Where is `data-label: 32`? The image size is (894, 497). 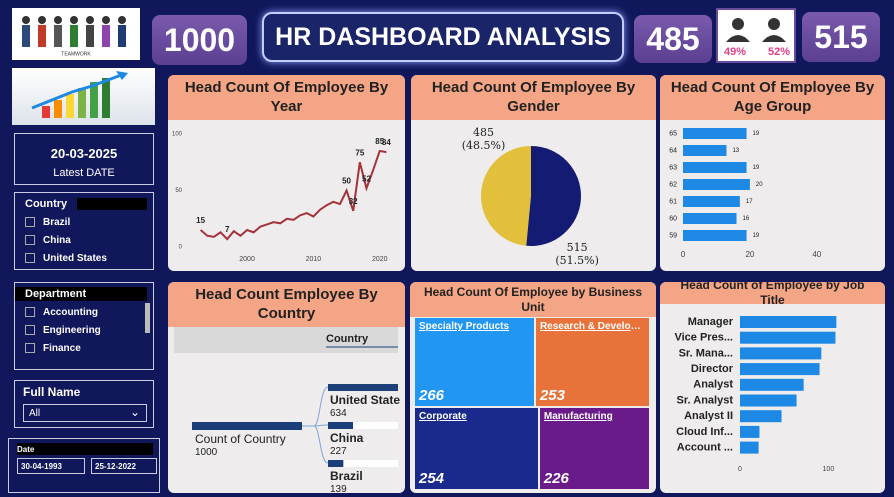 data-label: 32 is located at coordinates (353, 201).